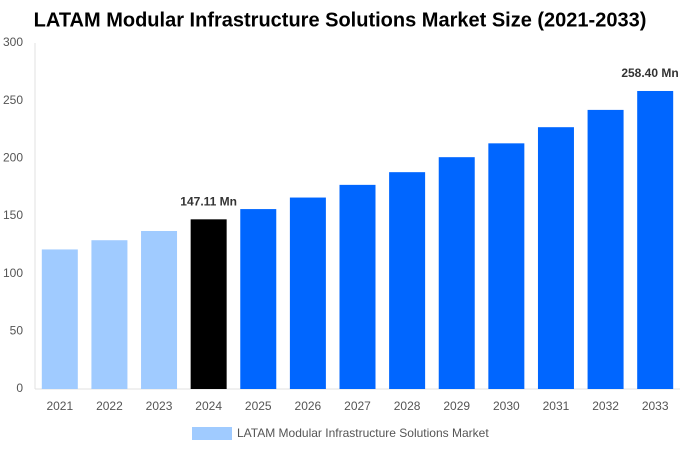 This screenshot has height=450, width=680. What do you see at coordinates (212, 433) in the screenshot?
I see `legend-swatch` at bounding box center [212, 433].